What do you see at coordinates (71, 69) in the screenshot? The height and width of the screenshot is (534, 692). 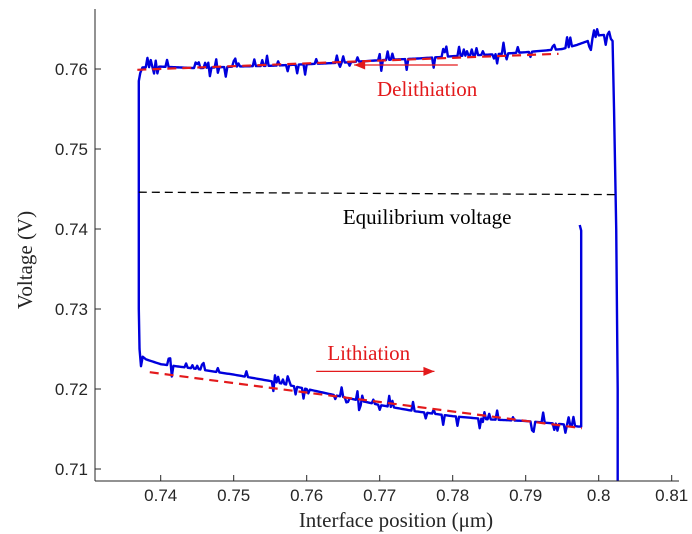 I see `y-tick-label: 0.76` at bounding box center [71, 69].